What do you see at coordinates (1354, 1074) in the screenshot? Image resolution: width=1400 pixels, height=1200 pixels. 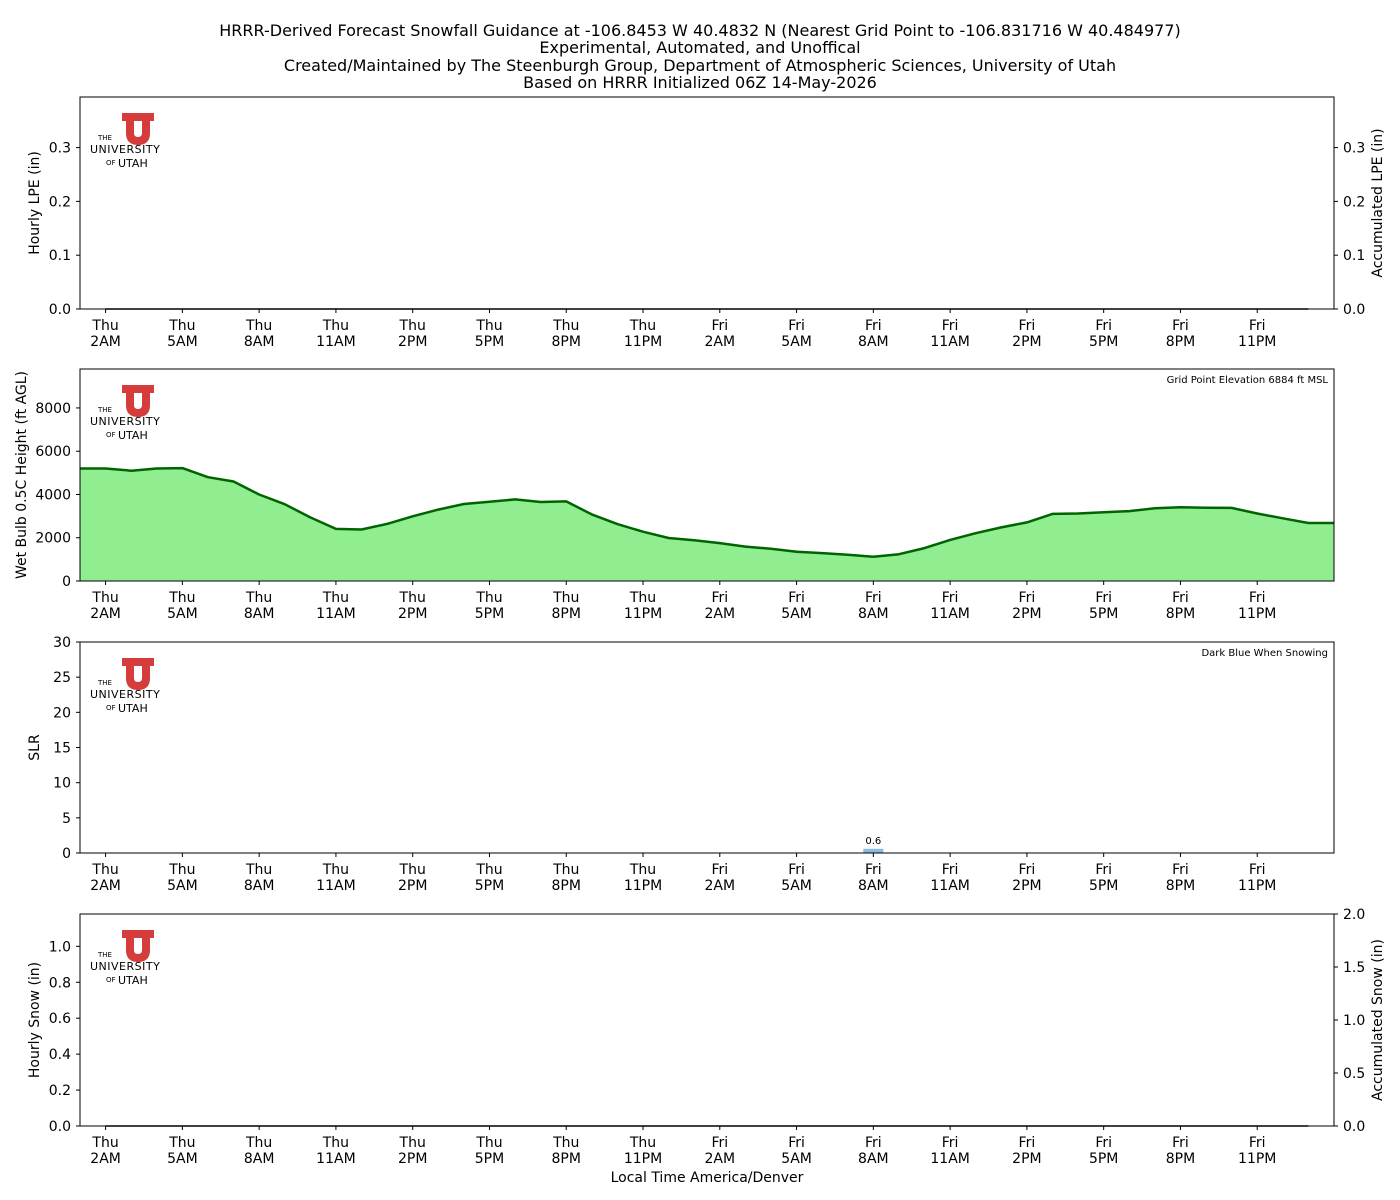 I see `y-right-tick-label: 0.5` at bounding box center [1354, 1074].